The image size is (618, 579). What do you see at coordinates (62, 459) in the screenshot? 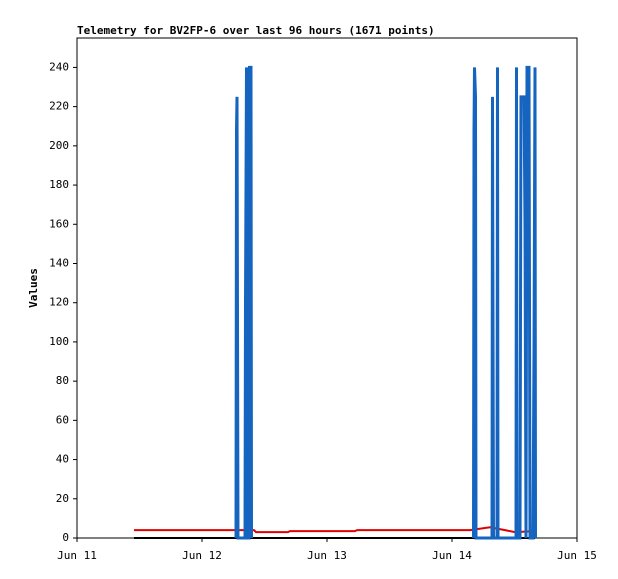
I see `y-tick-label: 40` at bounding box center [62, 459].